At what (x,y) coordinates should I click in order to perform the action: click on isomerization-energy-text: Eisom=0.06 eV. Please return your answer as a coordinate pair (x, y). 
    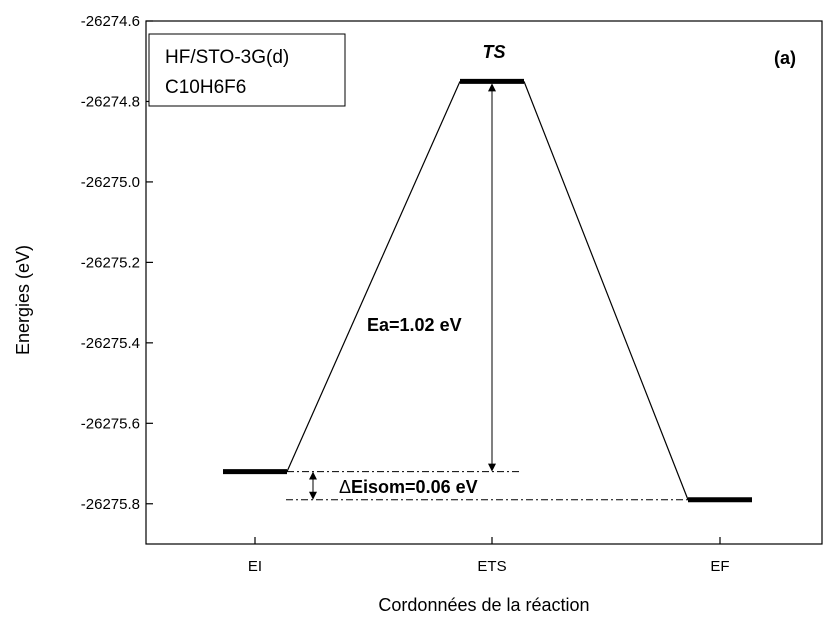
    Looking at the image, I should click on (414, 487).